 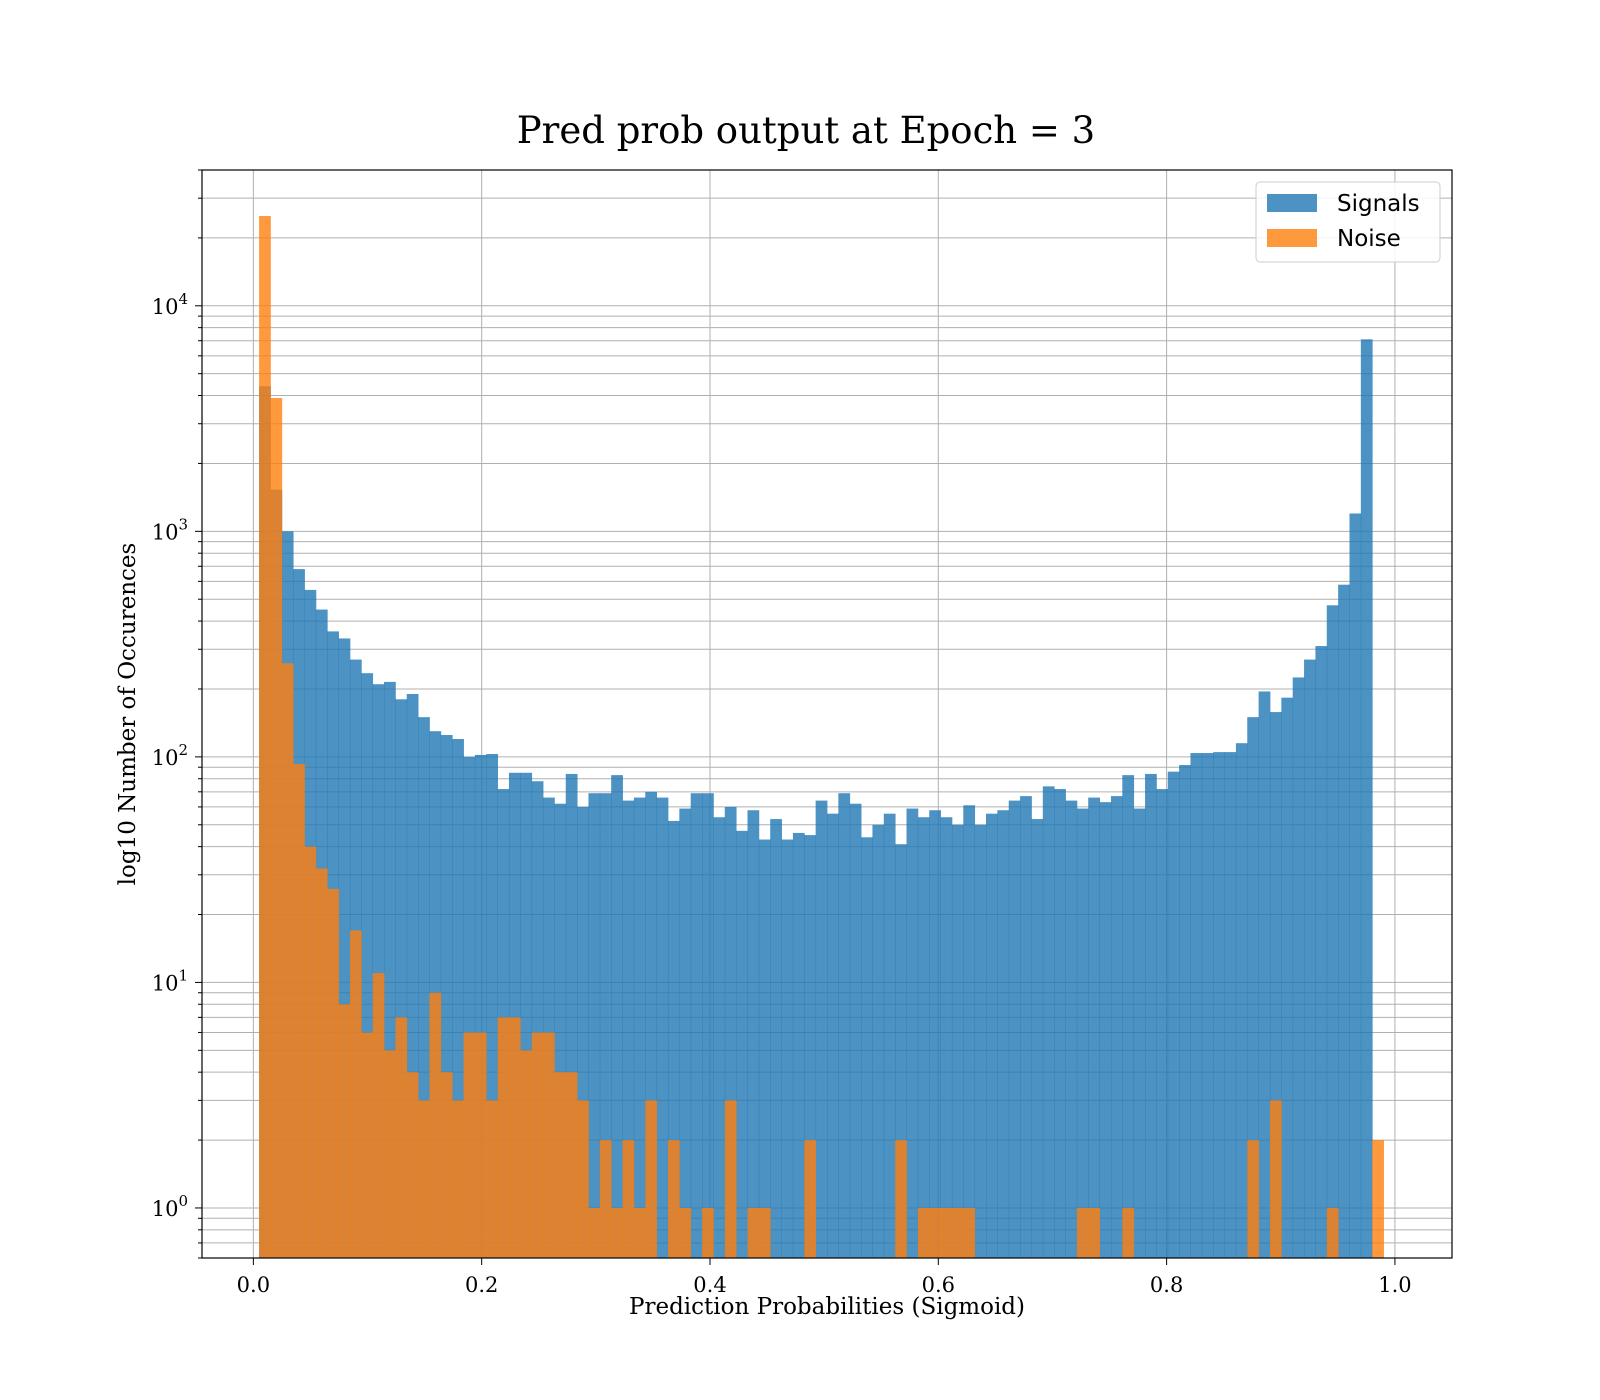 I want to click on x-tick-label: 1.0, so click(x=1394, y=1285).